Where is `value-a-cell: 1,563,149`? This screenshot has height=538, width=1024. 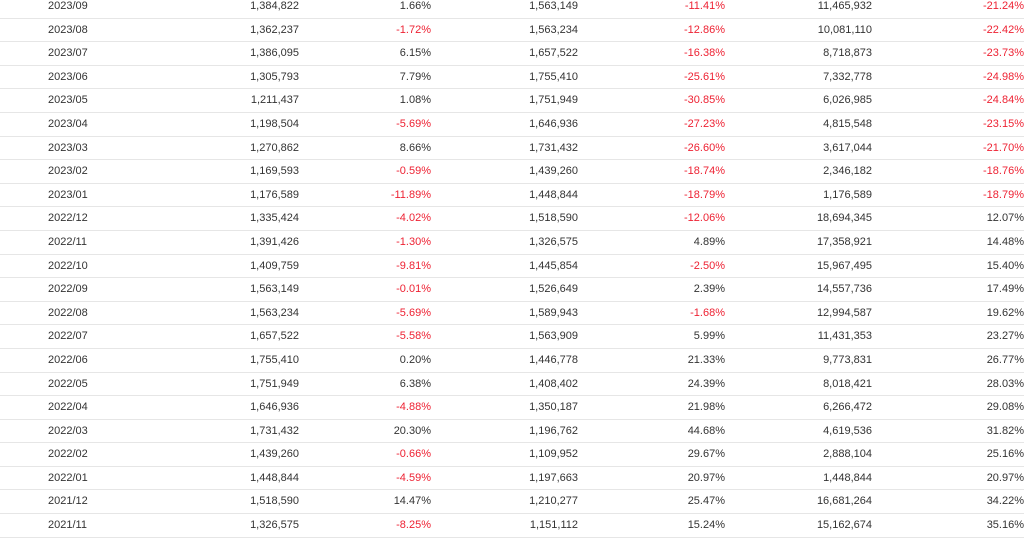
value-a-cell: 1,563,149 is located at coordinates (219, 289).